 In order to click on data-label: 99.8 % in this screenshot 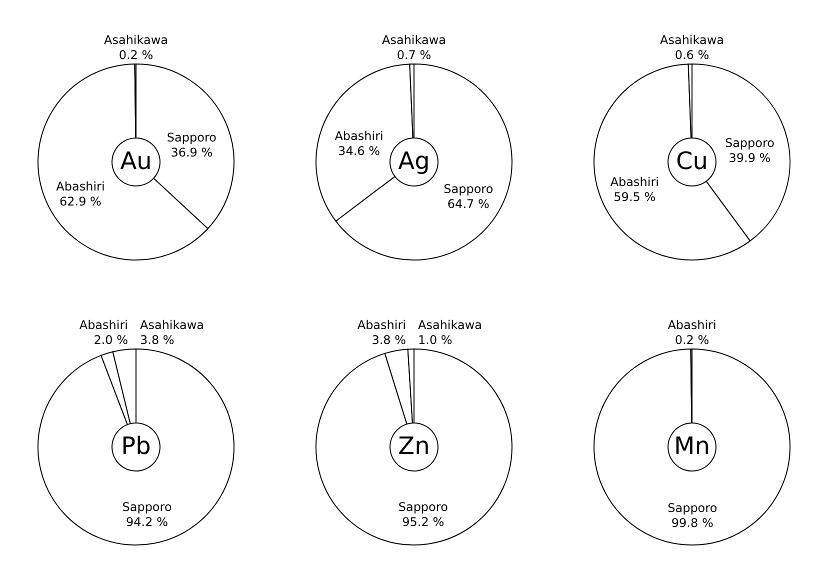, I will do `click(692, 523)`.